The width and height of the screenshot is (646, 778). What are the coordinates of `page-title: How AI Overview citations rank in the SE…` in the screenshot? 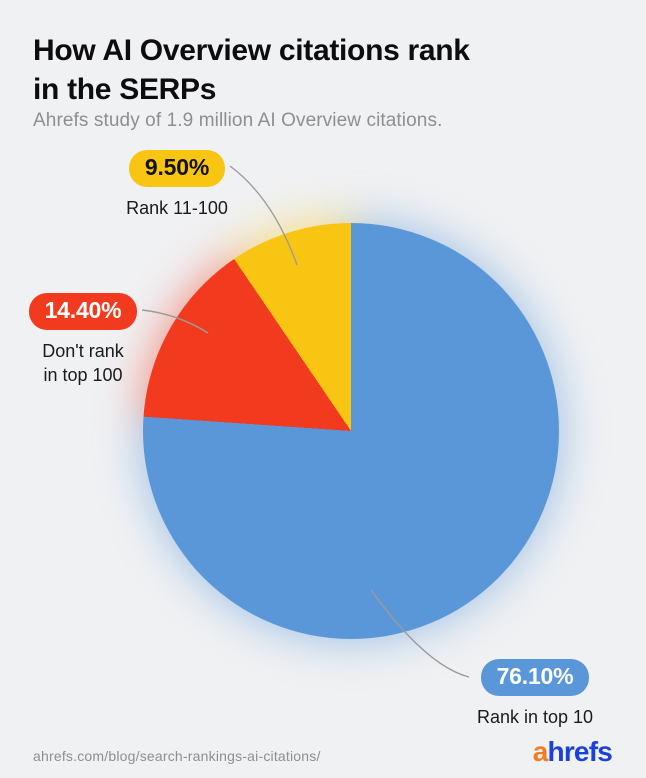 It's located at (251, 70).